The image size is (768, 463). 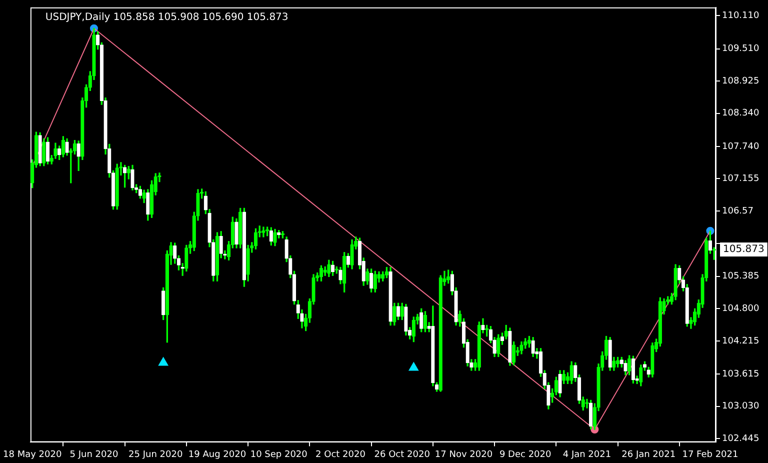 I want to click on x-tick-label: 17 Nov 2020, so click(x=463, y=455).